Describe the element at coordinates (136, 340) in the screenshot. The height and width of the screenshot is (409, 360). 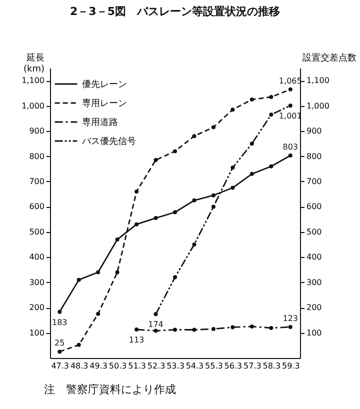
I see `data-label: 113` at that location.